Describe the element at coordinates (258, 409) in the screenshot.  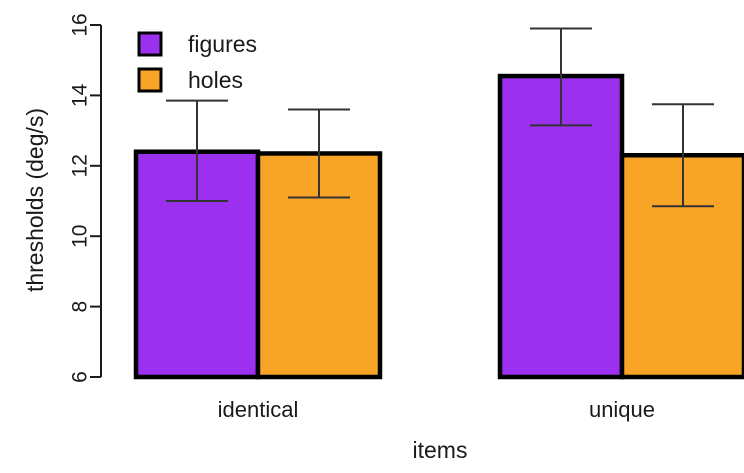
I see `category-label-identical: identical` at that location.